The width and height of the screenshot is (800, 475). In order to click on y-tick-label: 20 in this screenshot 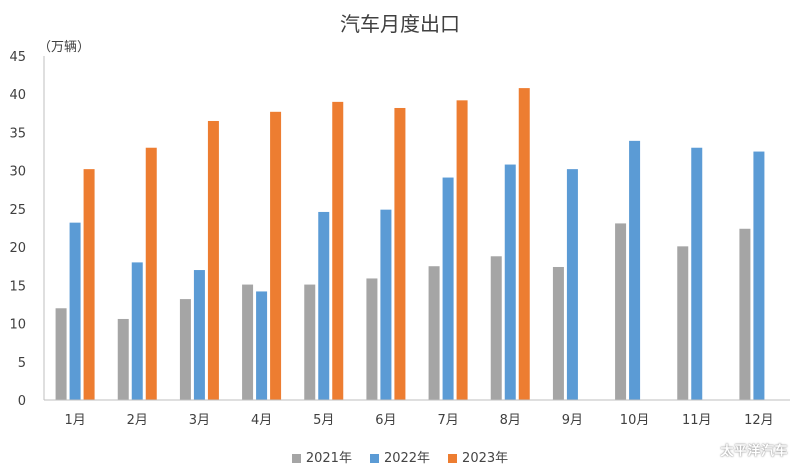, I will do `click(17, 248)`.